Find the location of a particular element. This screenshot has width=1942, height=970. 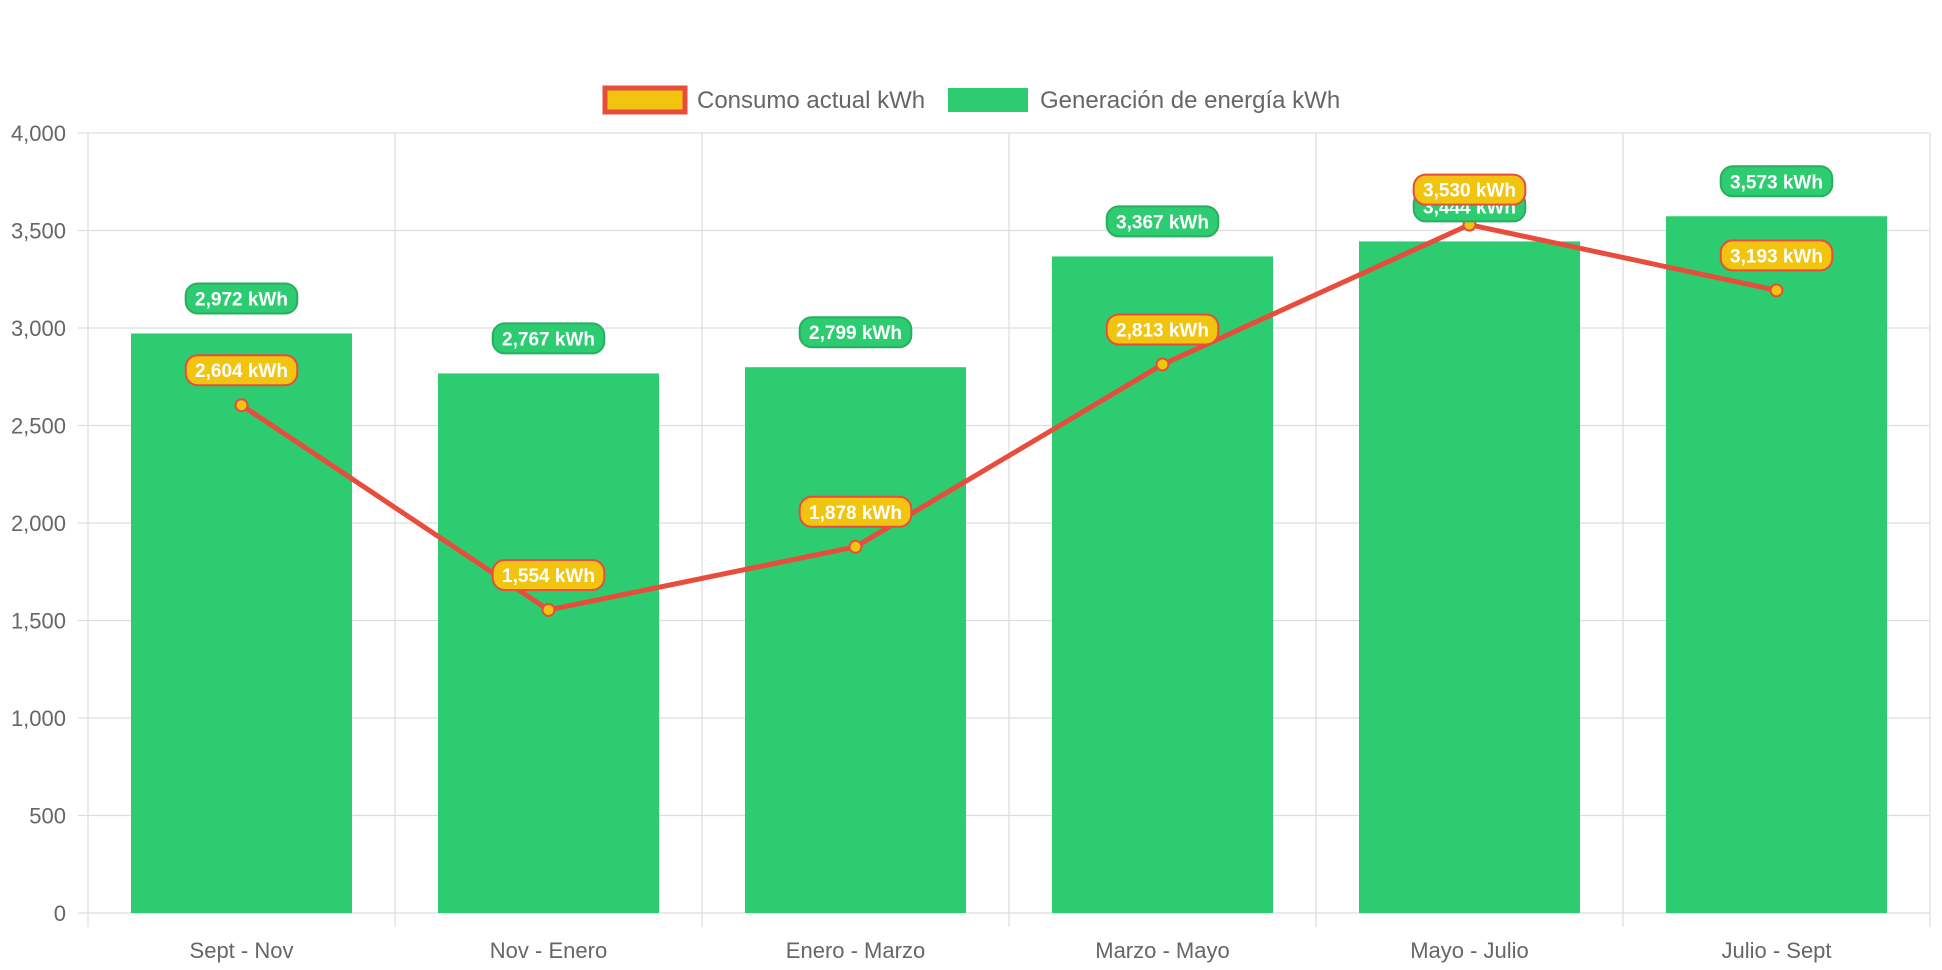

line-value-label-text: 1,554 kWh is located at coordinates (548, 576).